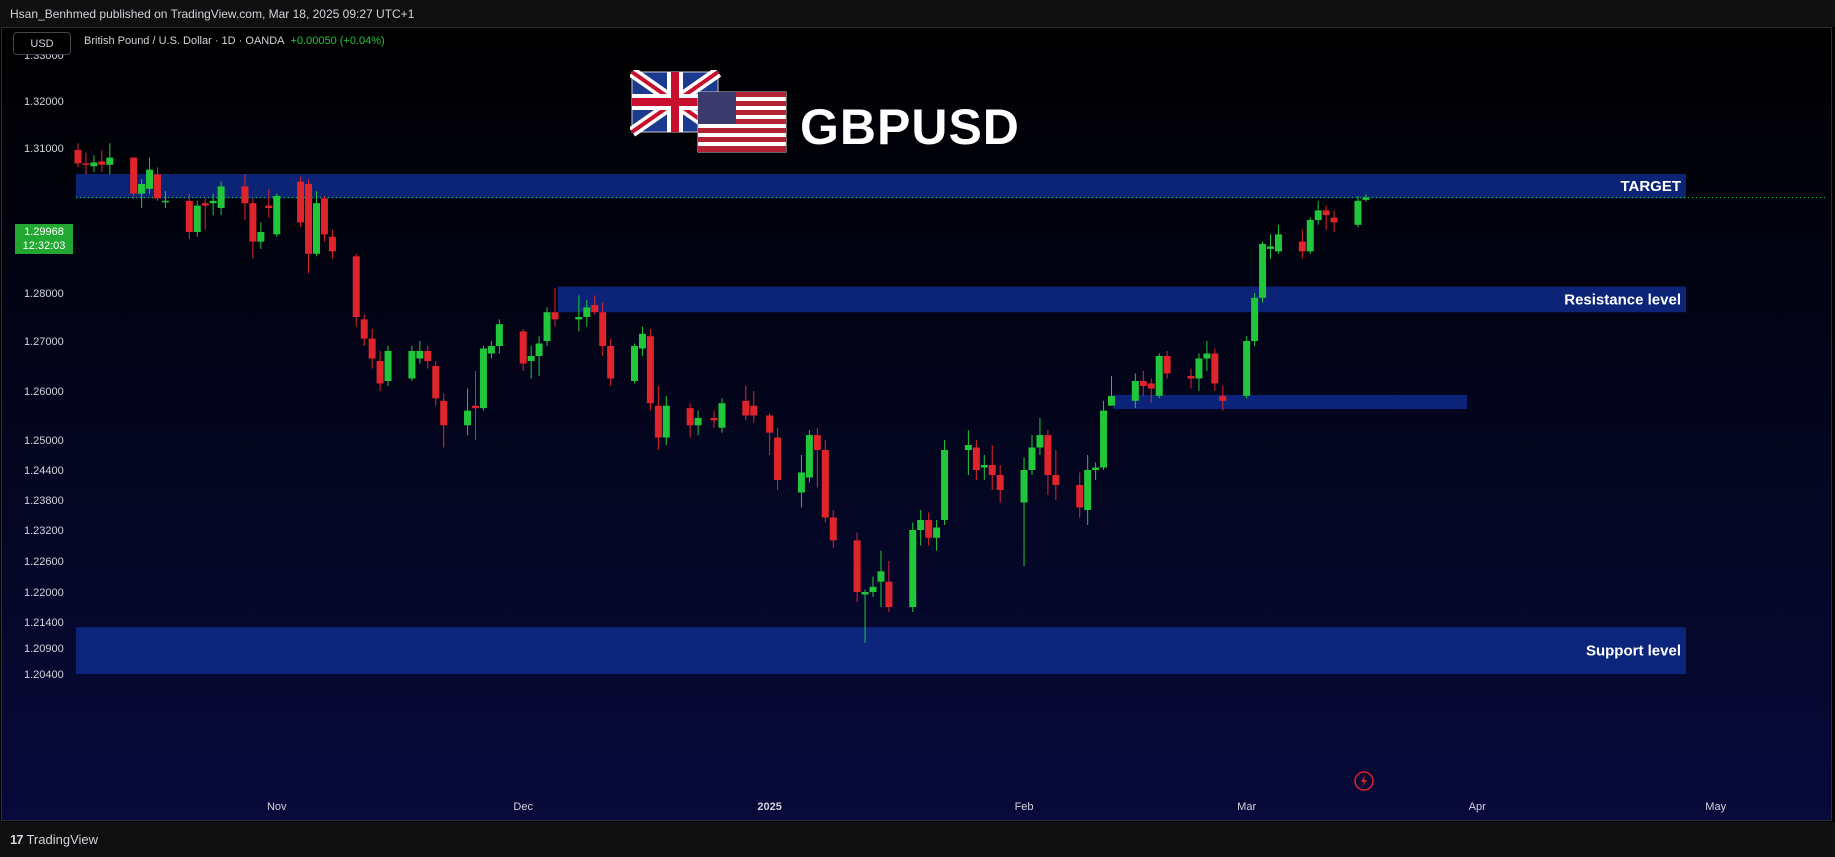 This screenshot has width=1835, height=857. What do you see at coordinates (1122, 299) in the screenshot?
I see `zone-resistance-level` at bounding box center [1122, 299].